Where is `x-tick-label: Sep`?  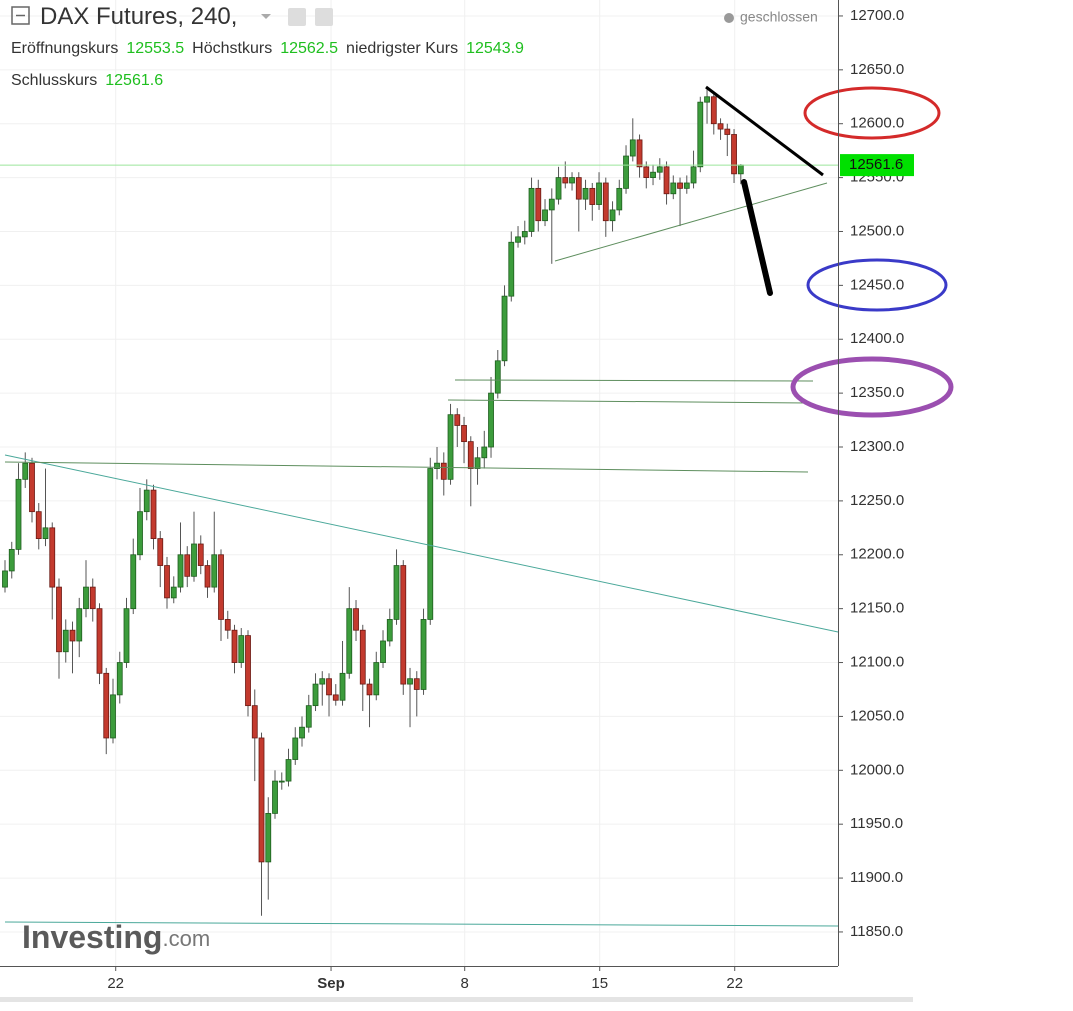 x-tick-label: Sep is located at coordinates (331, 983).